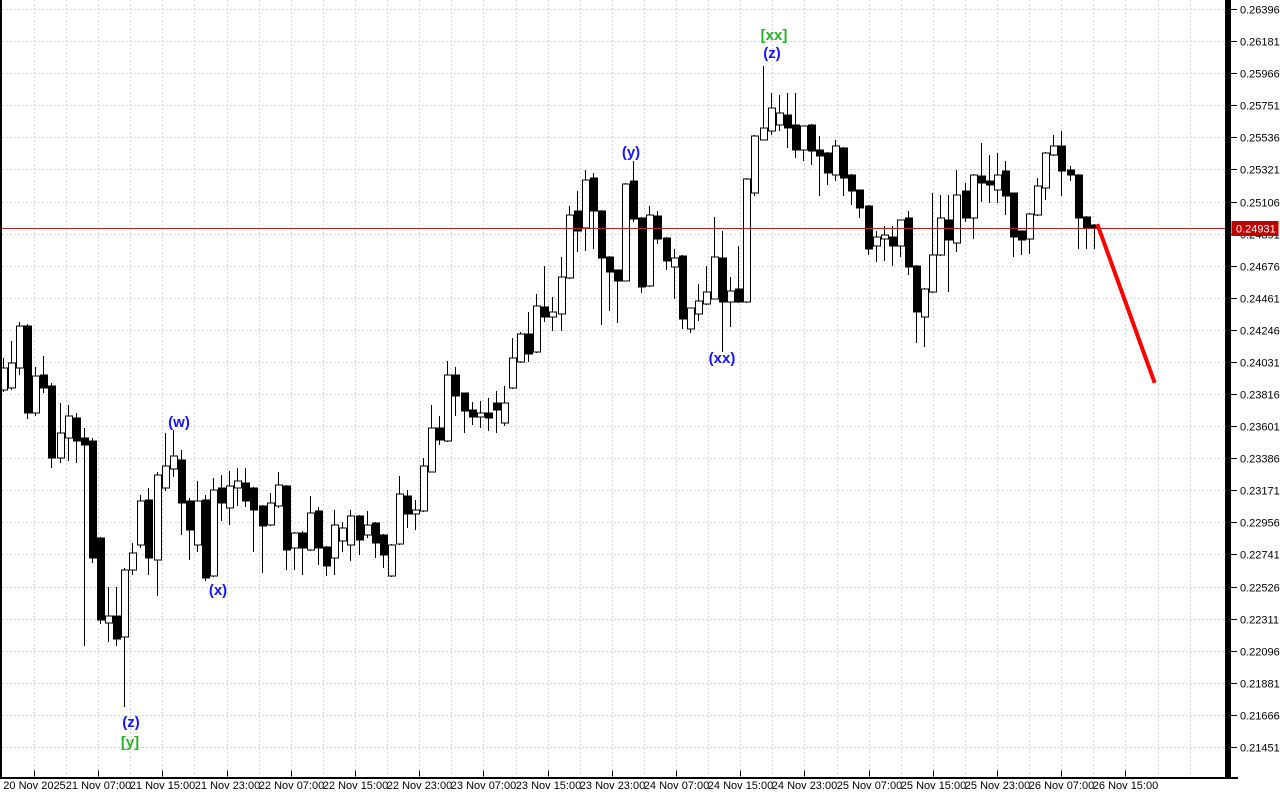 The height and width of the screenshot is (800, 1280). What do you see at coordinates (997, 786) in the screenshot?
I see `time-label: 25 Nov 23:00` at bounding box center [997, 786].